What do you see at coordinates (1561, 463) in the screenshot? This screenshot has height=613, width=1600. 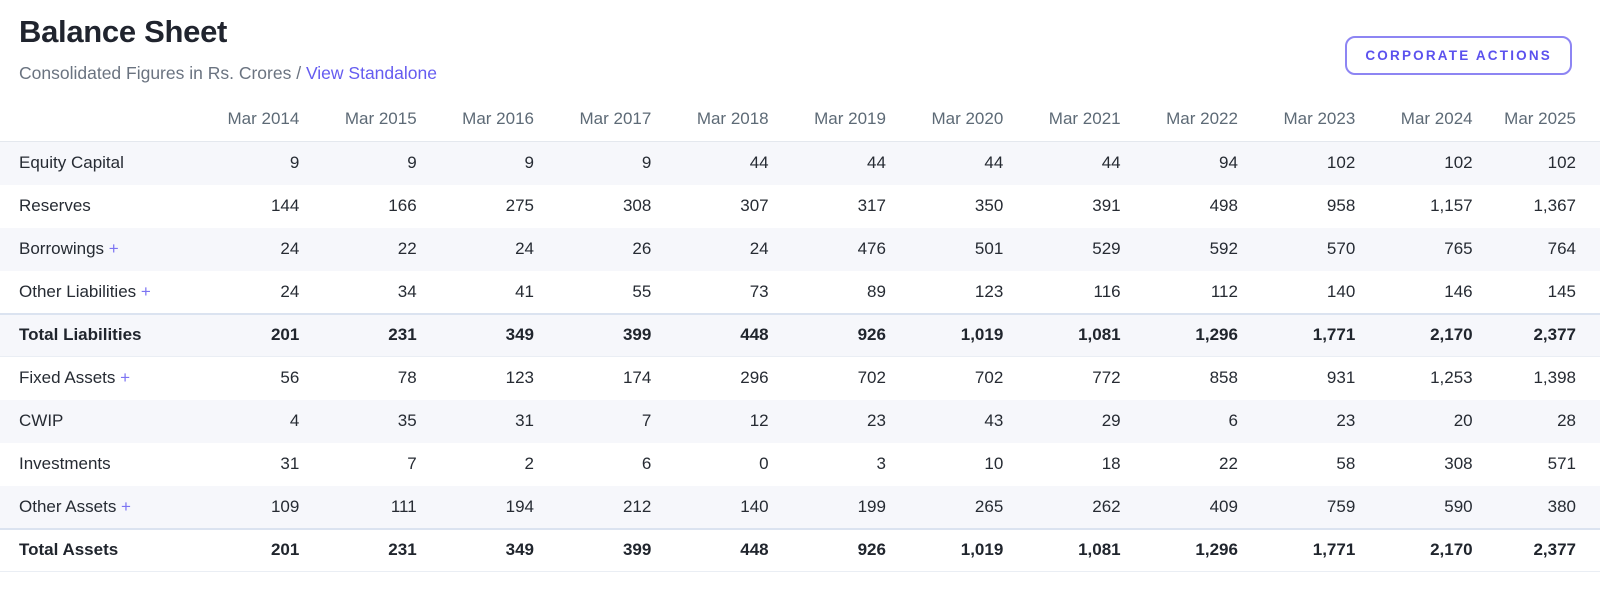 I see `value-cell: 571` at bounding box center [1561, 463].